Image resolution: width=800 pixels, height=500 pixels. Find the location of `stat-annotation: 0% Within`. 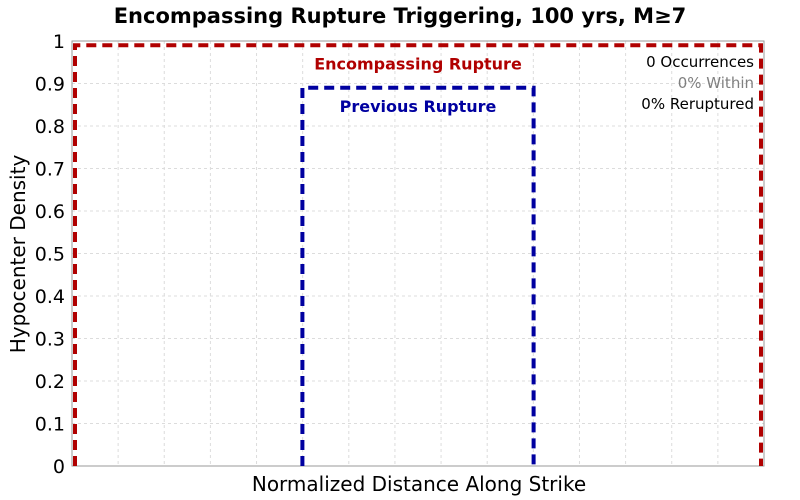

stat-annotation: 0% Within is located at coordinates (716, 83).